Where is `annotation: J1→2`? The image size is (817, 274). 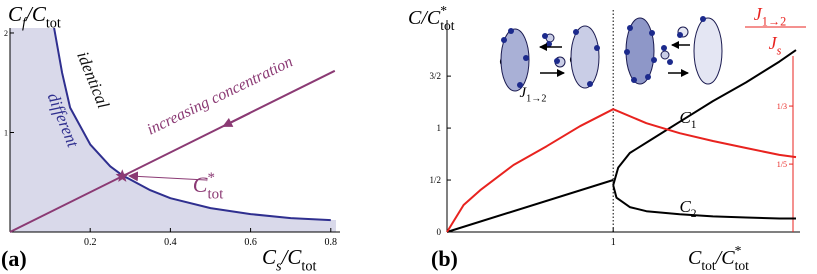
annotation: J1→2 is located at coordinates (532, 95).